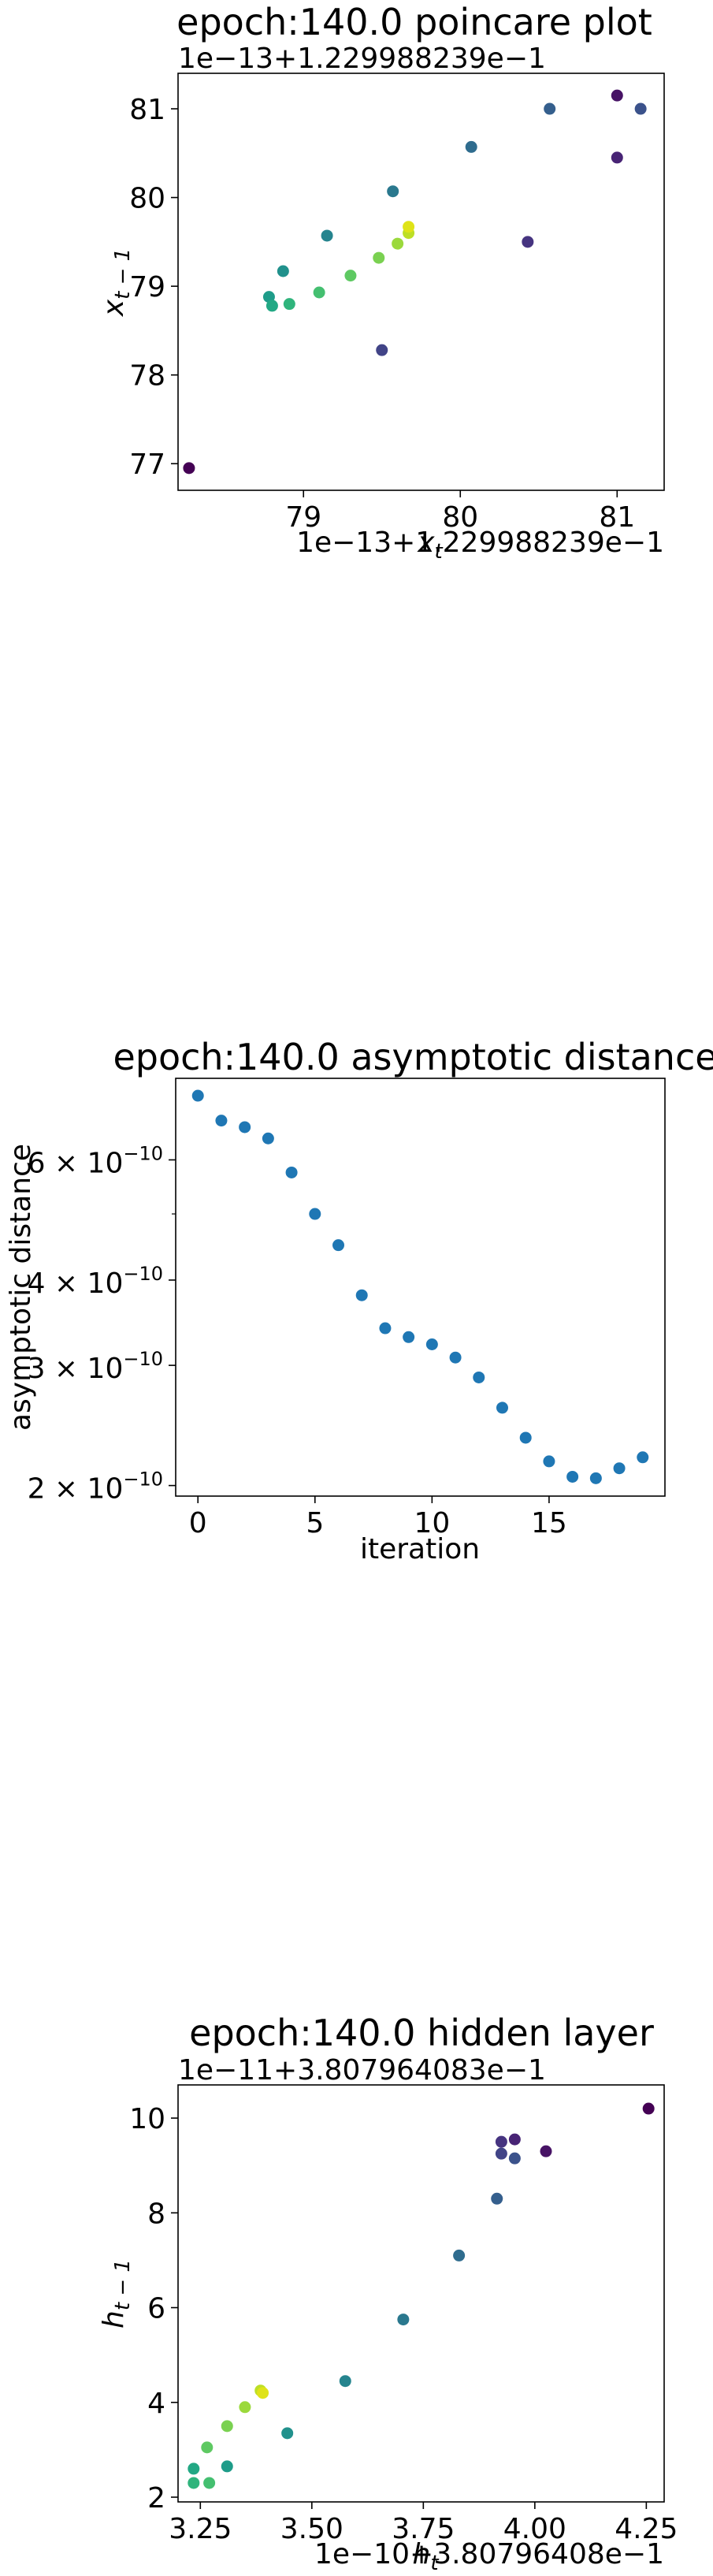  I want to click on x-tick-label: 3.75, so click(424, 2529).